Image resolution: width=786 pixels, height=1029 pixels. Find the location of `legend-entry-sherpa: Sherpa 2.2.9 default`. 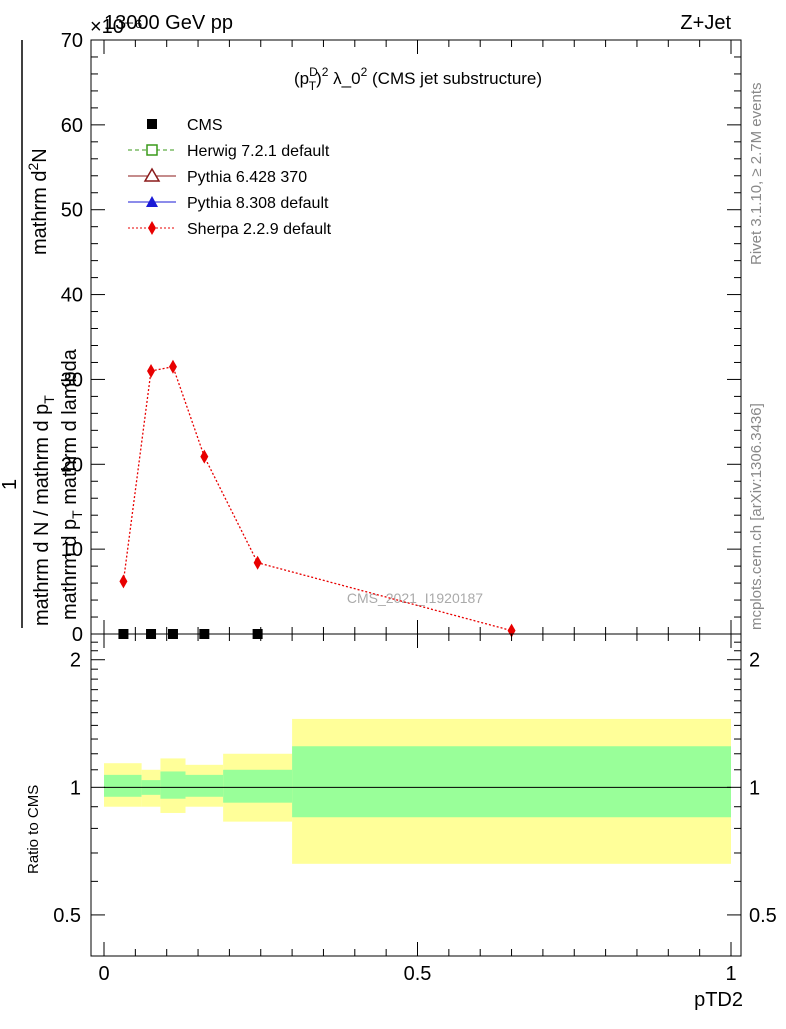

legend-entry-sherpa: Sherpa 2.2.9 default is located at coordinates (230, 229).